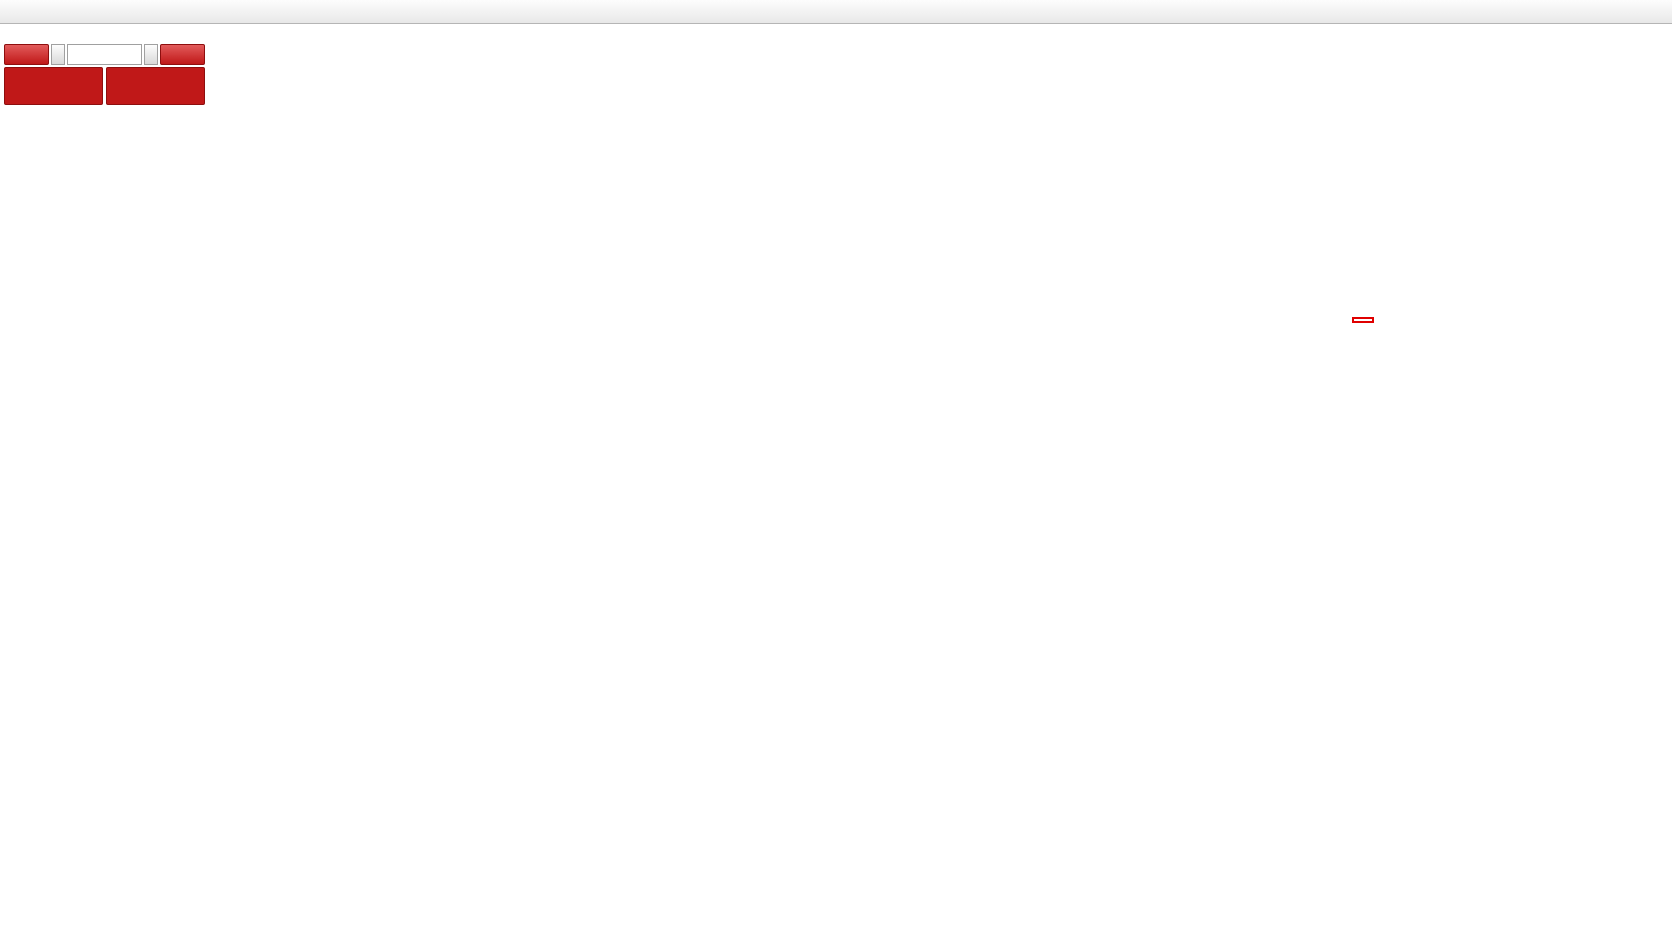 This screenshot has width=1672, height=945. Describe the element at coordinates (53, 86) in the screenshot. I see `sell-price-button` at that location.